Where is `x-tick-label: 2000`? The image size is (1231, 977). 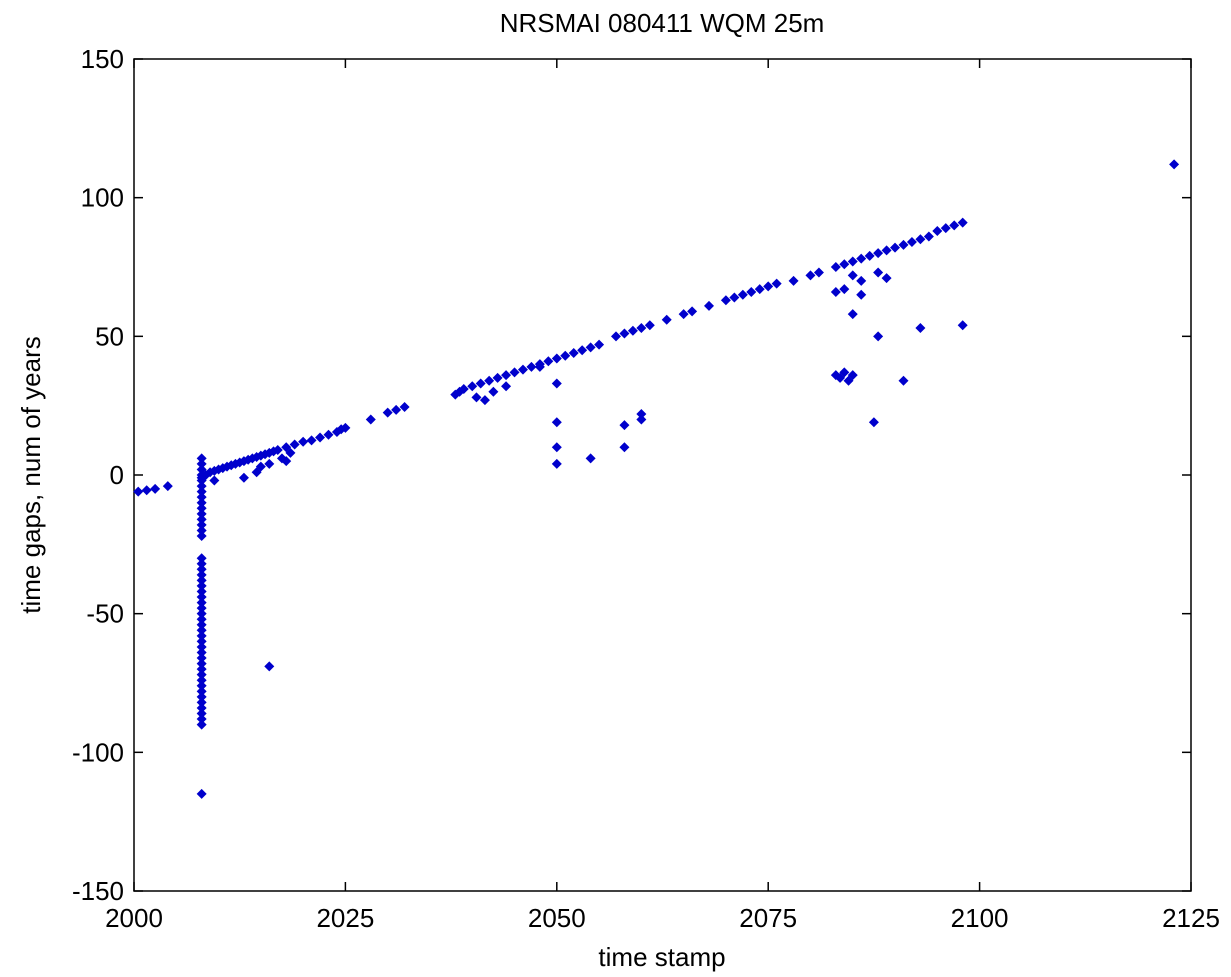
x-tick-label: 2000 is located at coordinates (134, 918).